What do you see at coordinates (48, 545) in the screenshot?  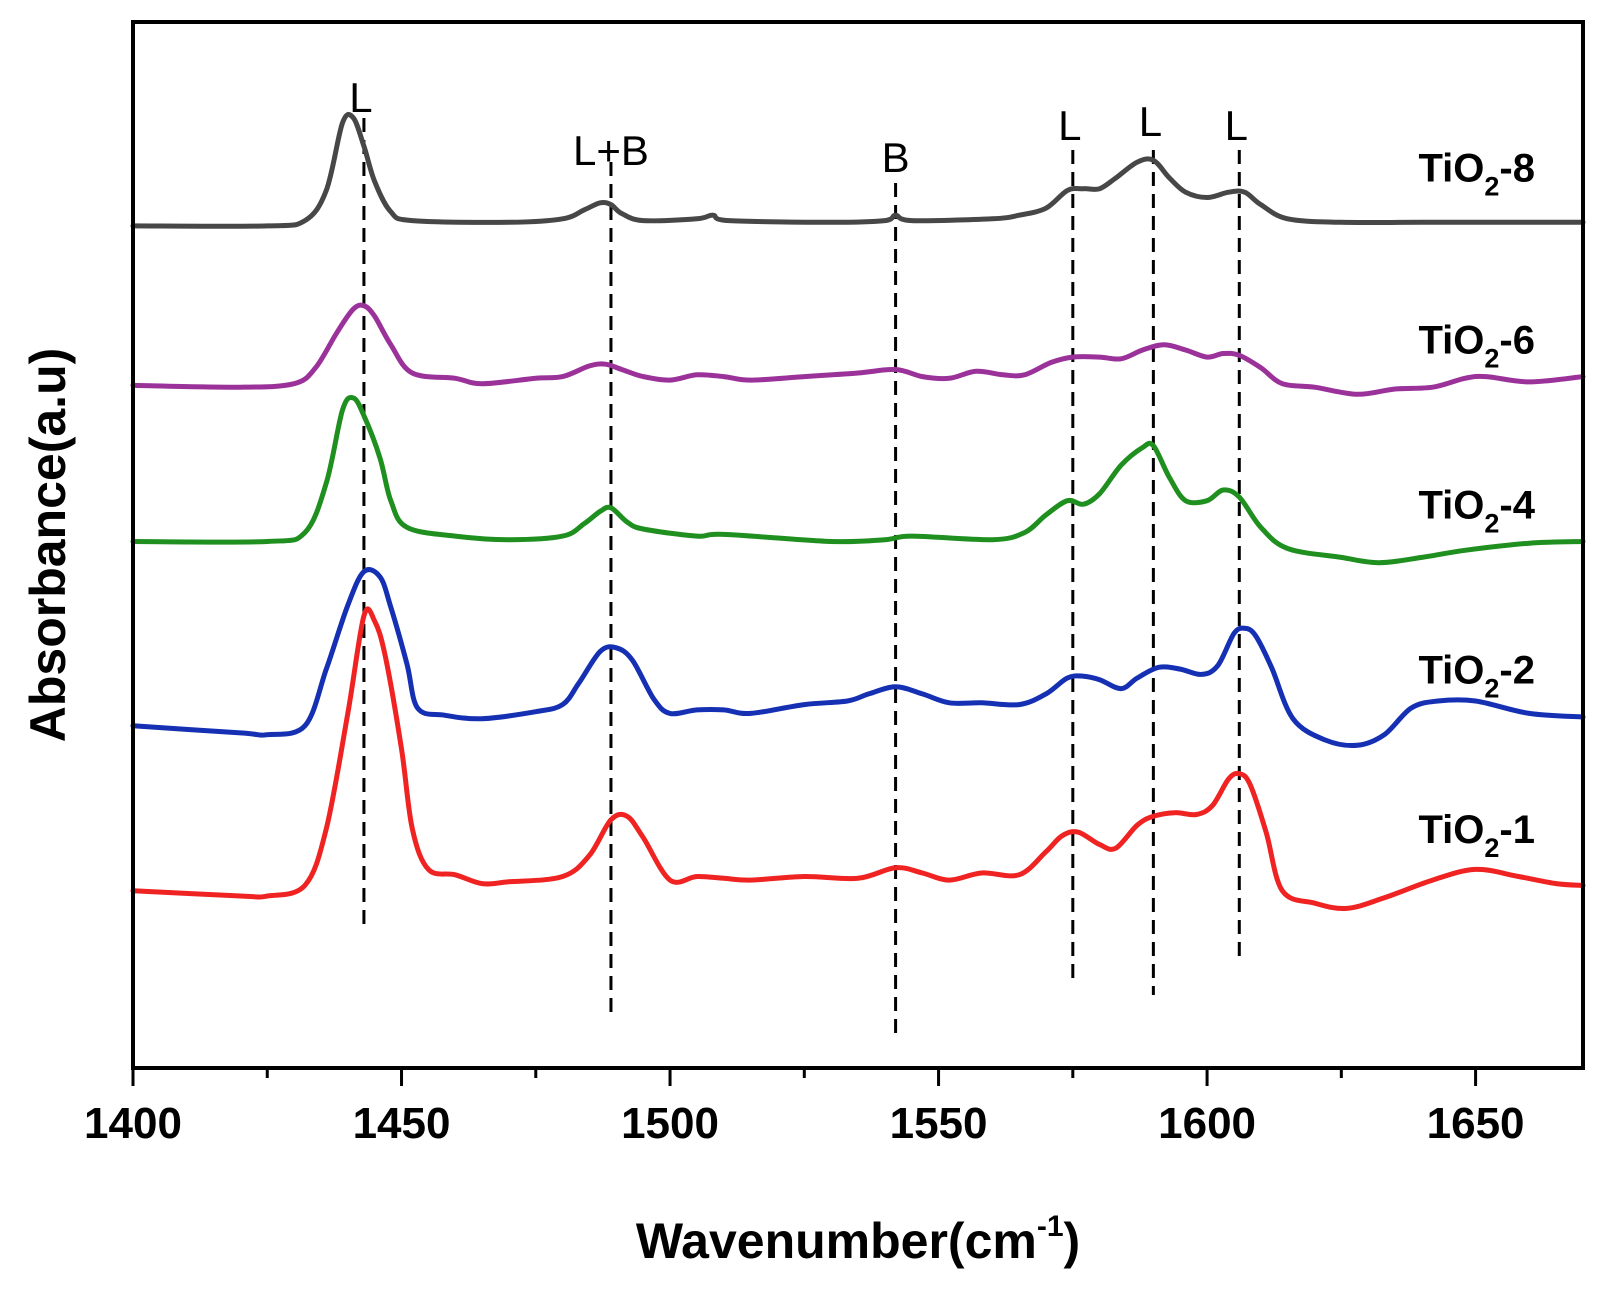 I see `y-axis-title: Absorbance(a.u)` at bounding box center [48, 545].